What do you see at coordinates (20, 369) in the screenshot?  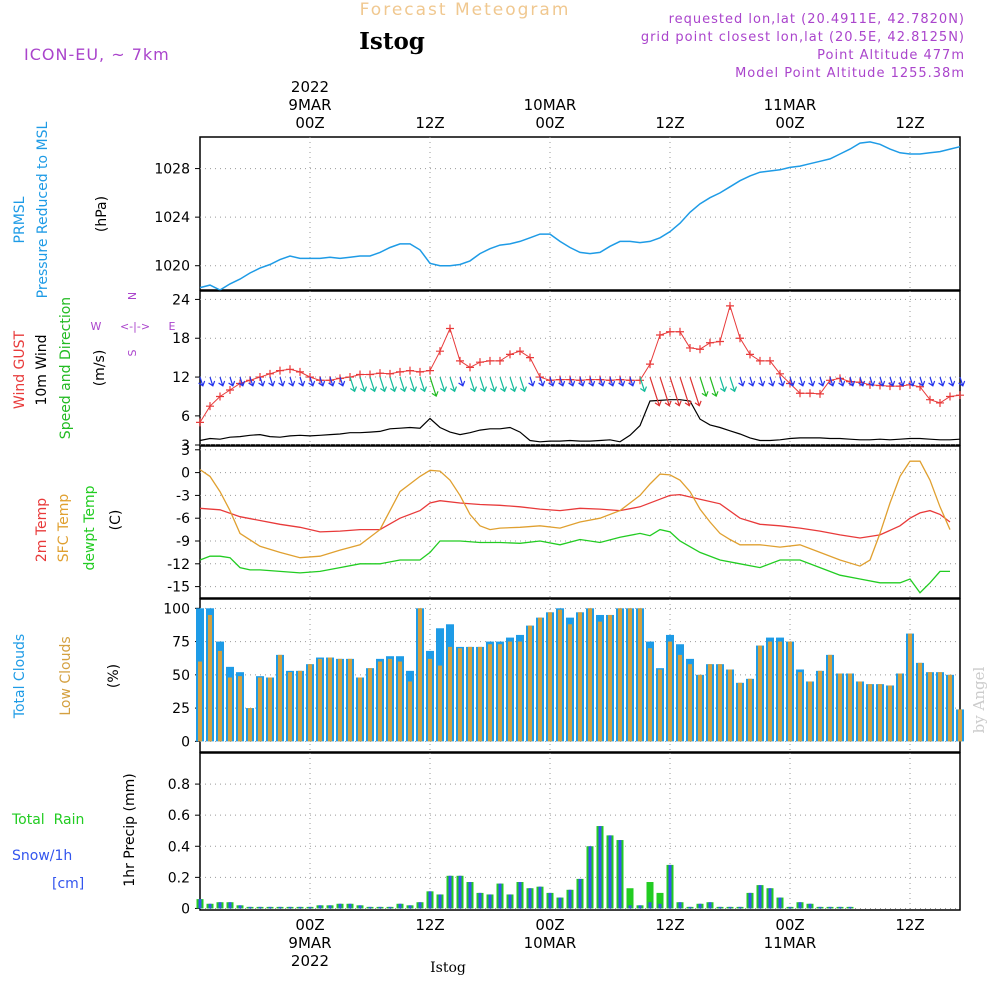 I see `wind-gust-label: Wind GUST` at bounding box center [20, 369].